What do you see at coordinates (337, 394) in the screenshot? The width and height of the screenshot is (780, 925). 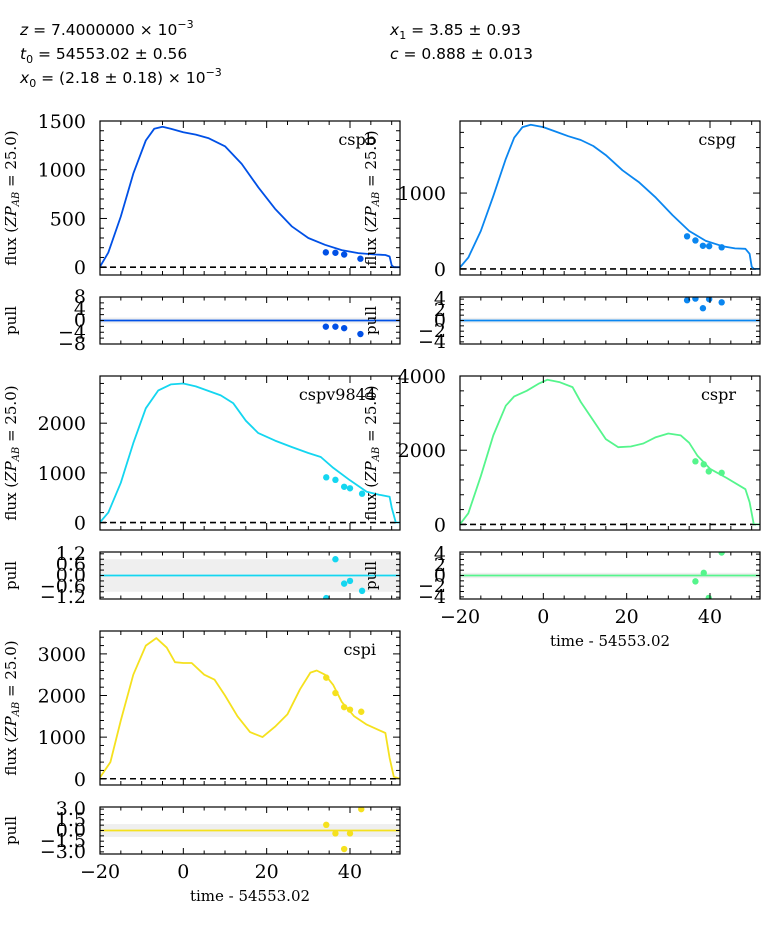 I see `band-label-cspv9844: cspv9844` at bounding box center [337, 394].